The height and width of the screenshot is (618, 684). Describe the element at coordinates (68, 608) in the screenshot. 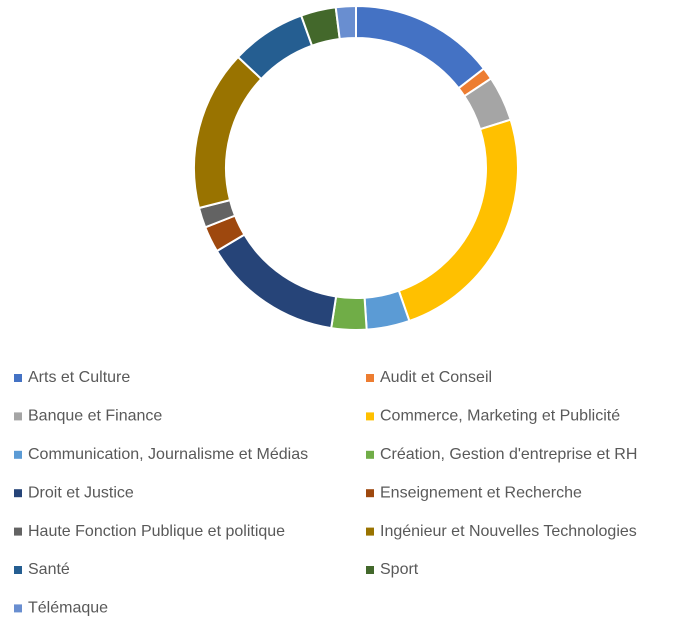

I see `legend-label: Télémaque` at that location.